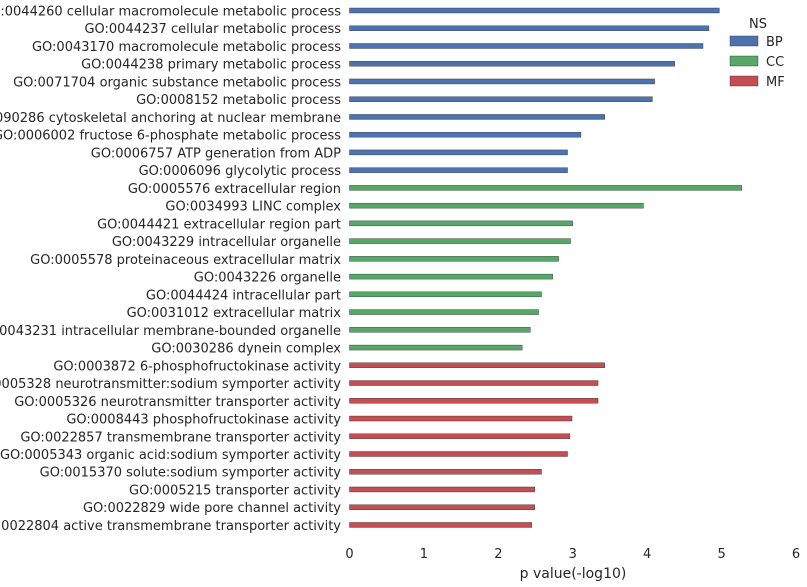 Image resolution: width=807 pixels, height=587 pixels. Describe the element at coordinates (216, 153) in the screenshot. I see `category-label: GO:0006757 ATP generation from ADP` at that location.